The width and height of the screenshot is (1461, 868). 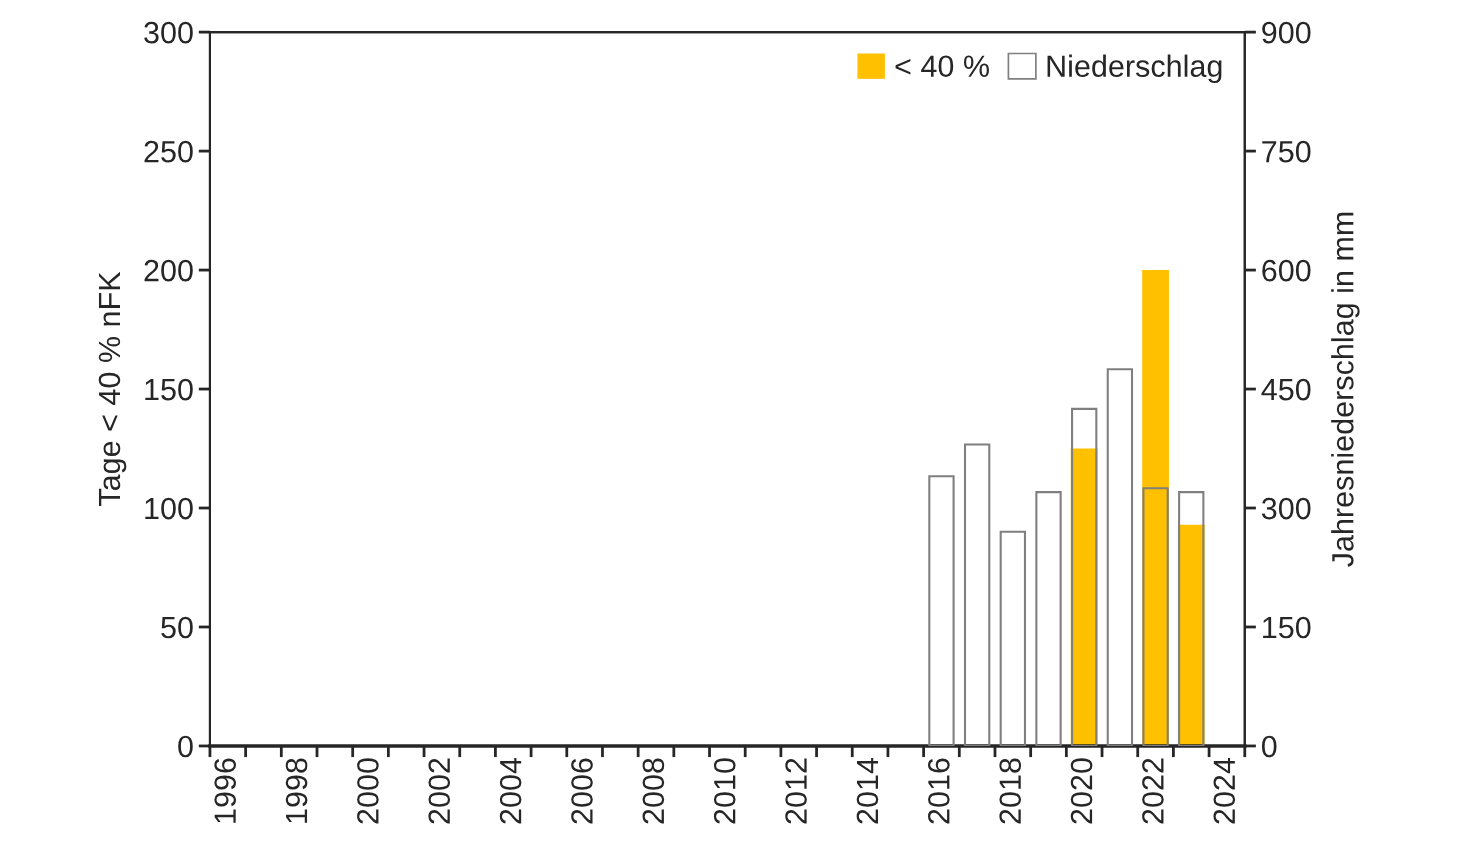 What do you see at coordinates (942, 66) in the screenshot?
I see `legend-label: < 40 %` at bounding box center [942, 66].